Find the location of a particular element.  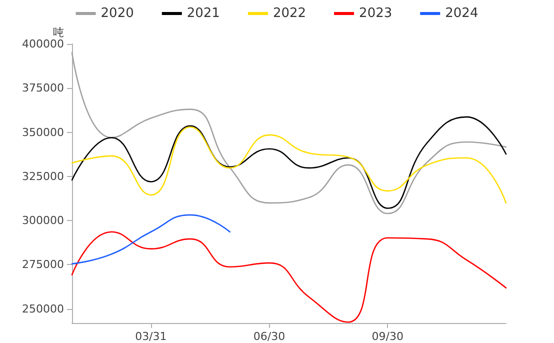

legend-label: 2023 is located at coordinates (375, 13).